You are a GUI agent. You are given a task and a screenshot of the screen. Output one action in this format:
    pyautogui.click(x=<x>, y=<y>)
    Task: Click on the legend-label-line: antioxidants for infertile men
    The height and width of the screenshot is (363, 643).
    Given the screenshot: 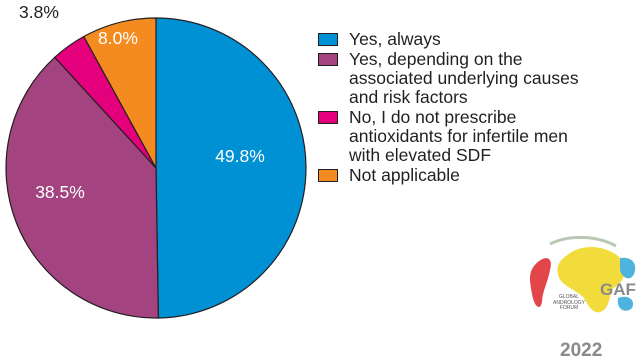 What is the action you would take?
    pyautogui.click(x=458, y=136)
    